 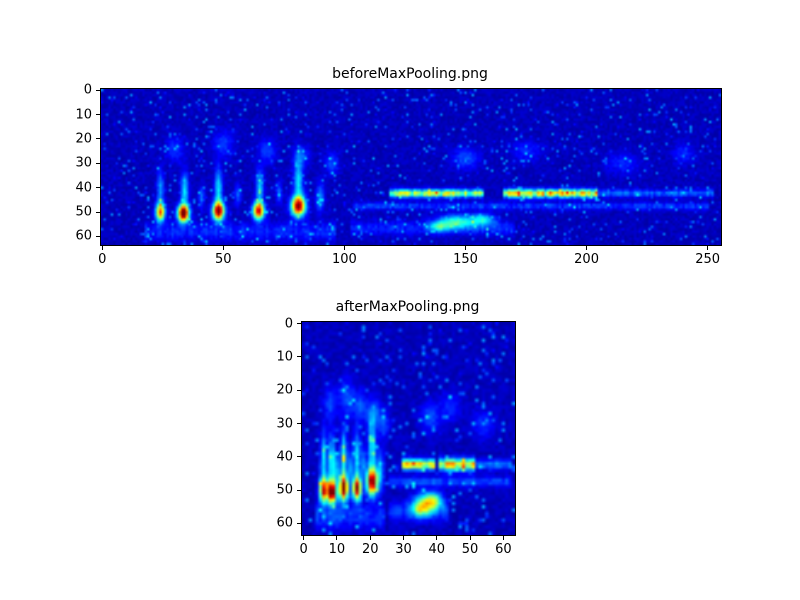 I want to click on x-tick-label: 20, so click(x=370, y=549).